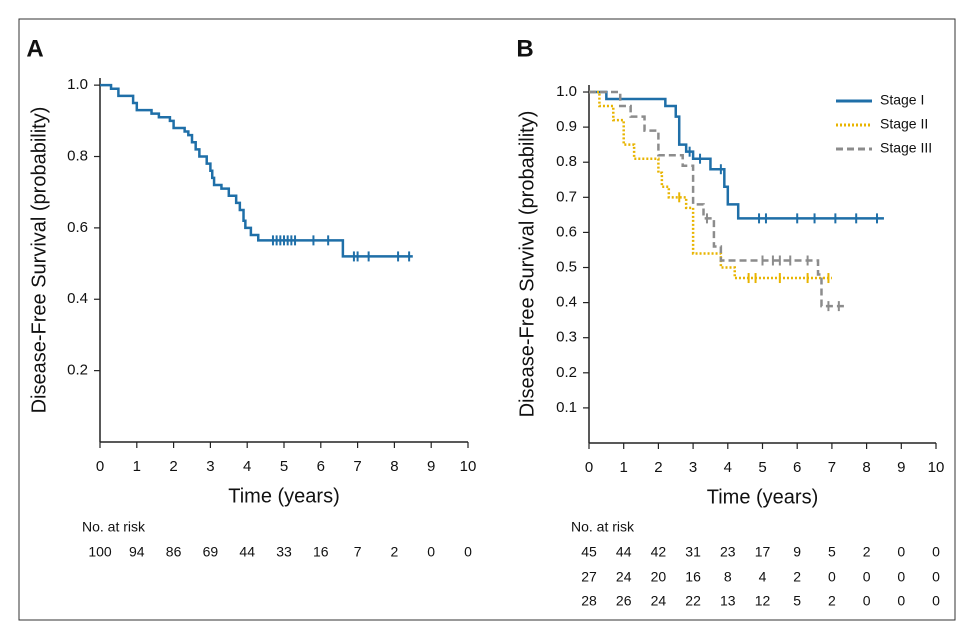 The image size is (972, 629). I want to click on risk-count: 8, so click(728, 577).